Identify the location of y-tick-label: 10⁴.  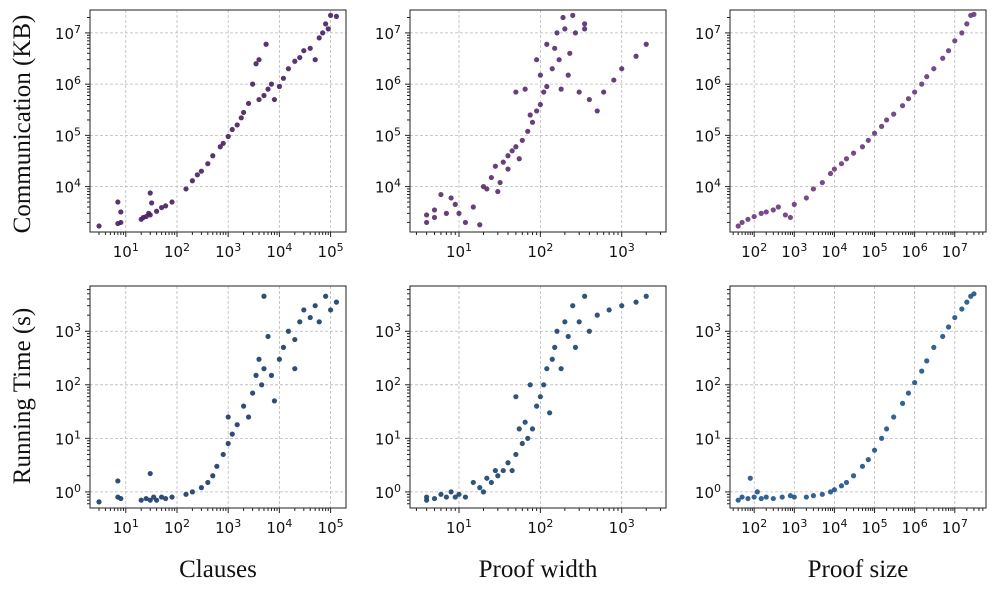
(388, 186).